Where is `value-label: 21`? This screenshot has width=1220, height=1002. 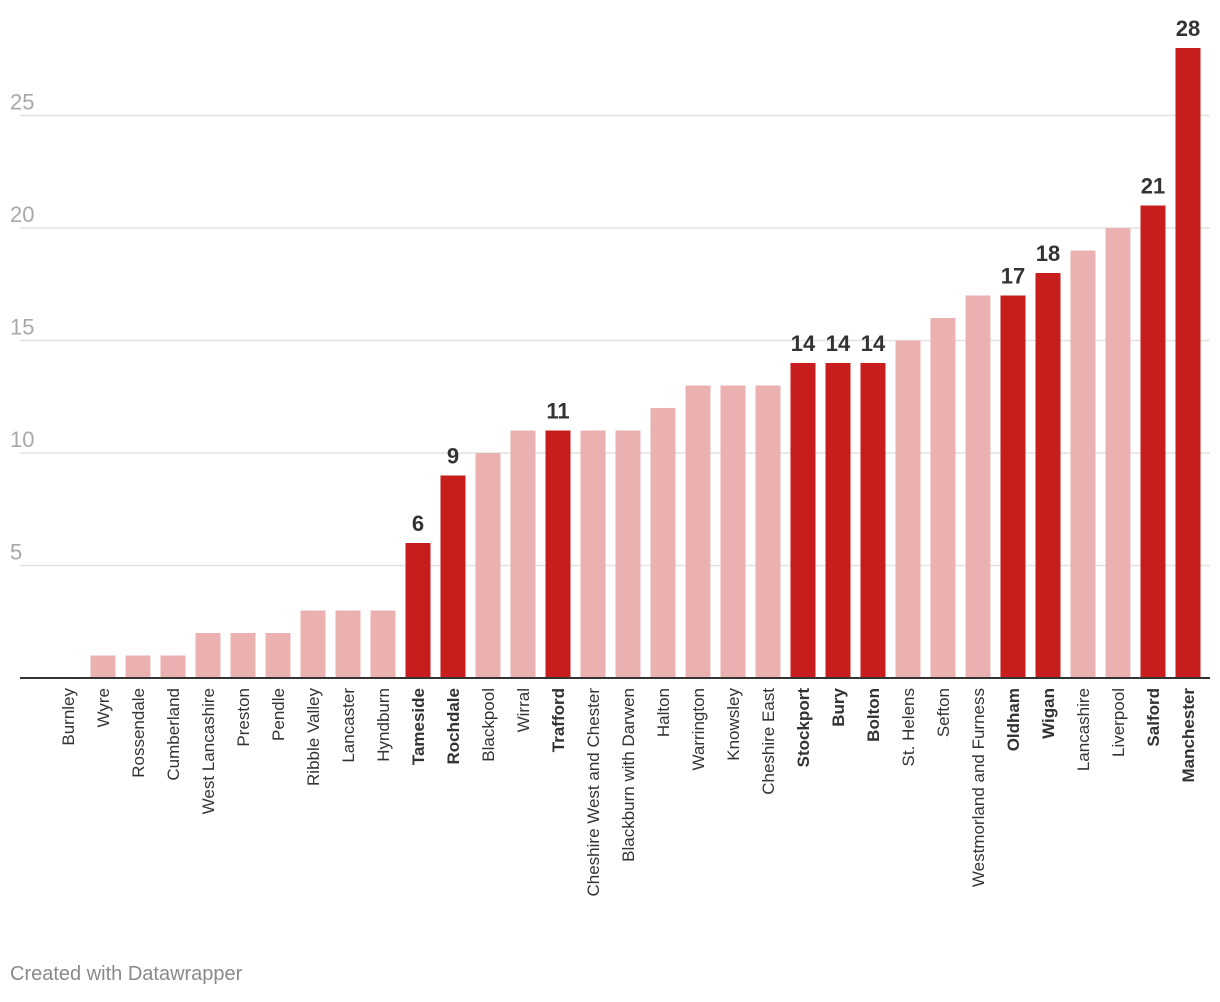 value-label: 21 is located at coordinates (1153, 186).